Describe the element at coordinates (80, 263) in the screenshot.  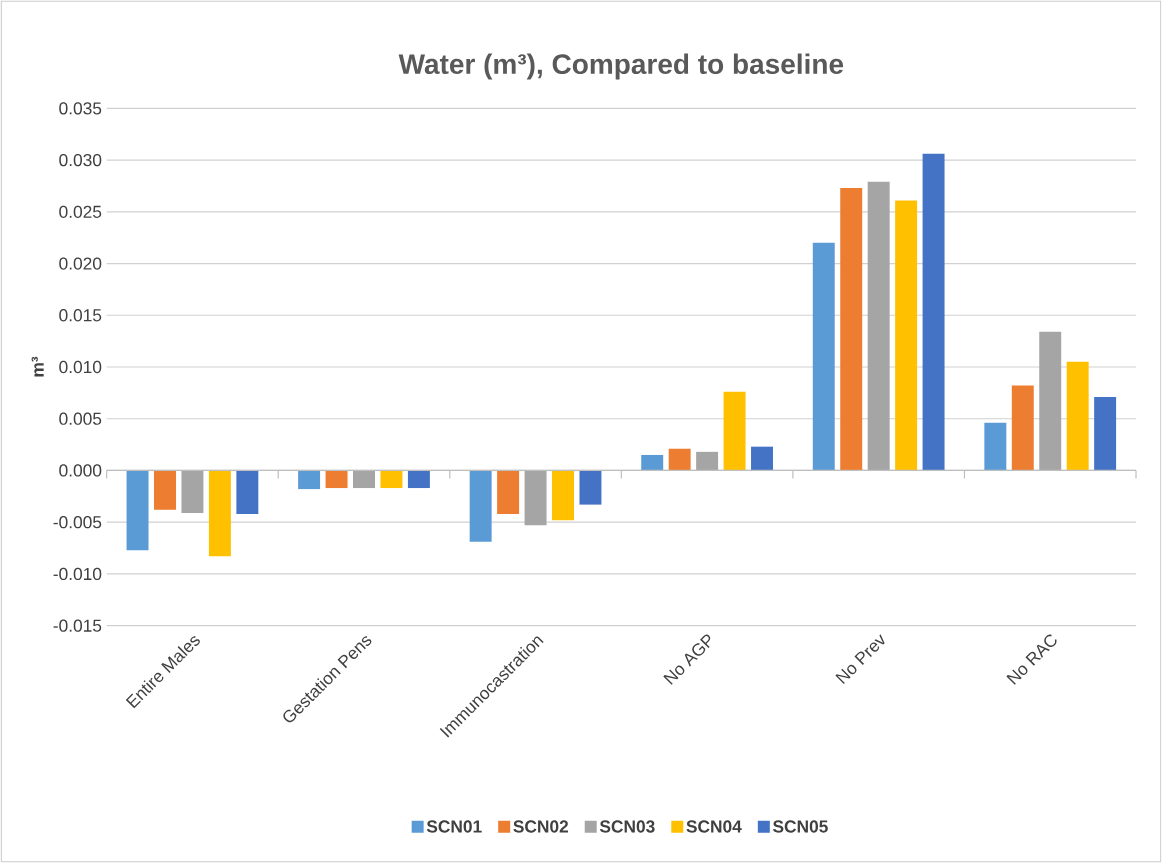
I see `y-tick-label: 0.020` at that location.